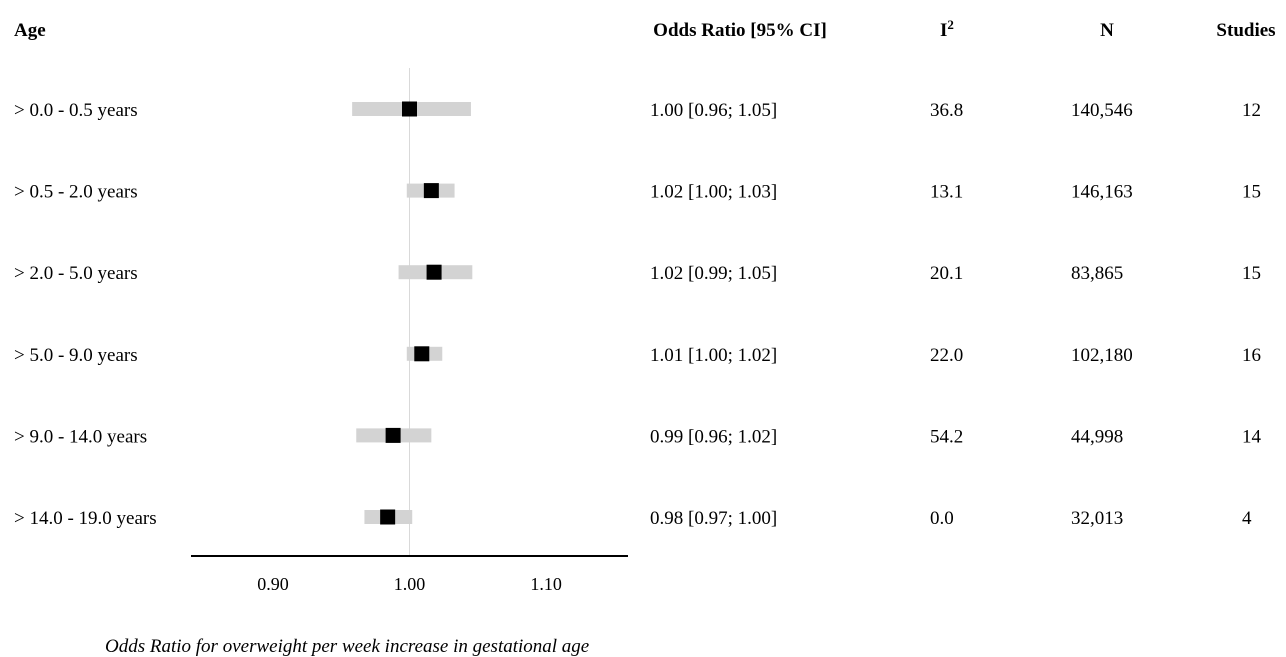 The image size is (1286, 657). I want to click on row-i2-value: 20.1, so click(946, 273).